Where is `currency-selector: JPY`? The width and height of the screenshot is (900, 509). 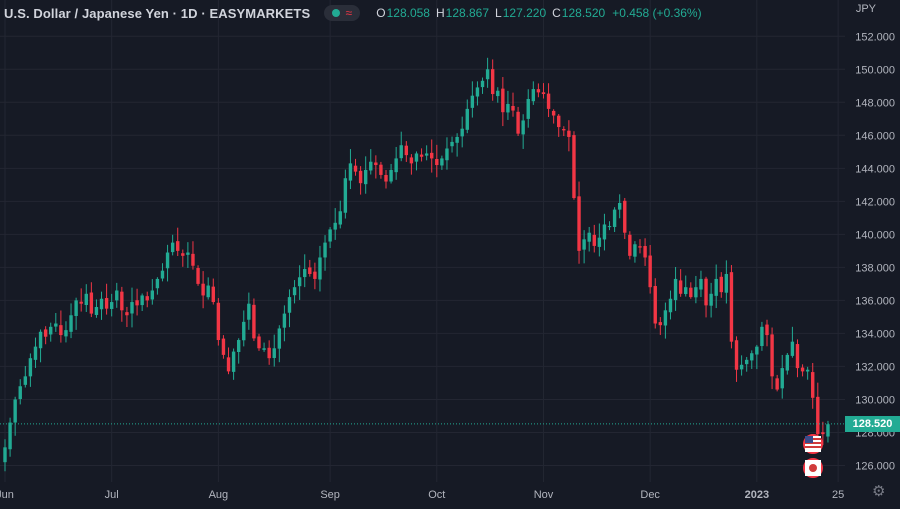
currency-selector: JPY is located at coordinates (865, 9).